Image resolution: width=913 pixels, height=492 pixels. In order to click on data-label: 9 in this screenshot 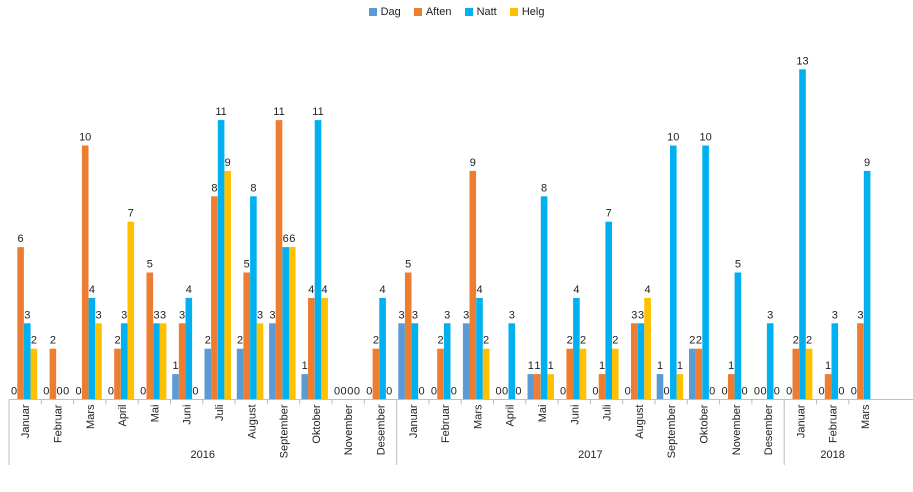, I will do `click(228, 163)`.